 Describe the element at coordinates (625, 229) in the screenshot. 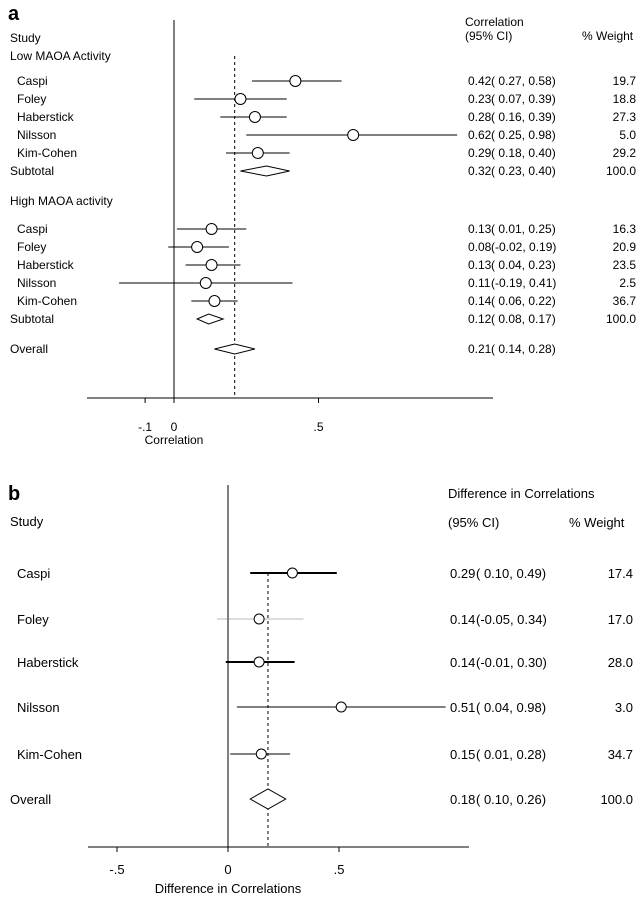

I see `panel-a-weight-value: 16.3` at that location.